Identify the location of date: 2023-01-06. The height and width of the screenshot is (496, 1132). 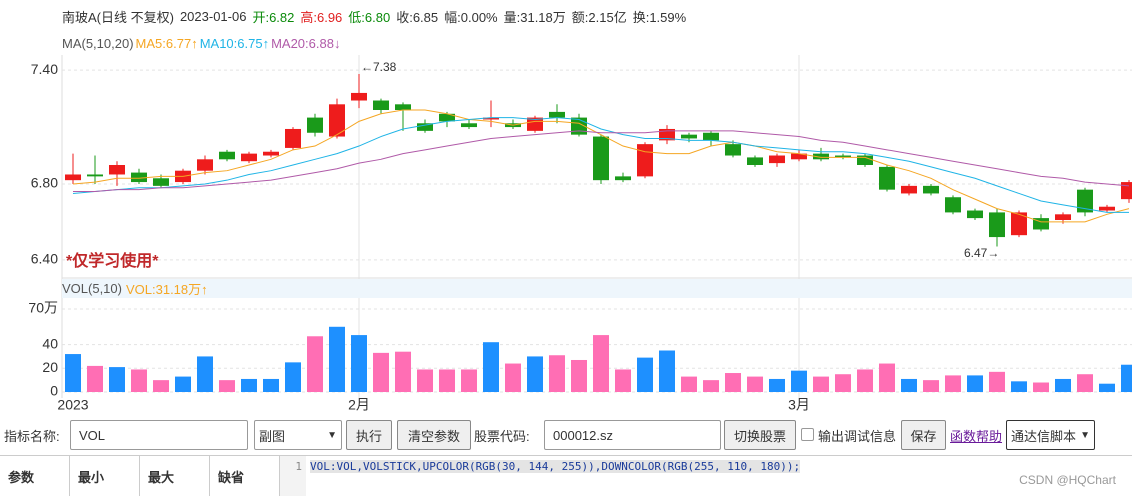
(213, 16).